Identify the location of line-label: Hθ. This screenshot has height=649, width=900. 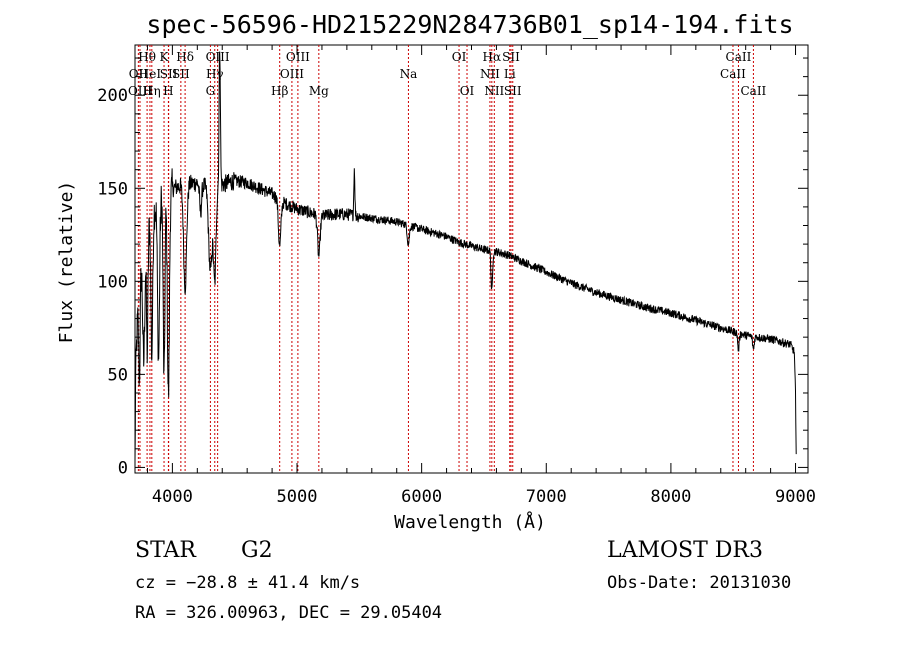
(147, 57).